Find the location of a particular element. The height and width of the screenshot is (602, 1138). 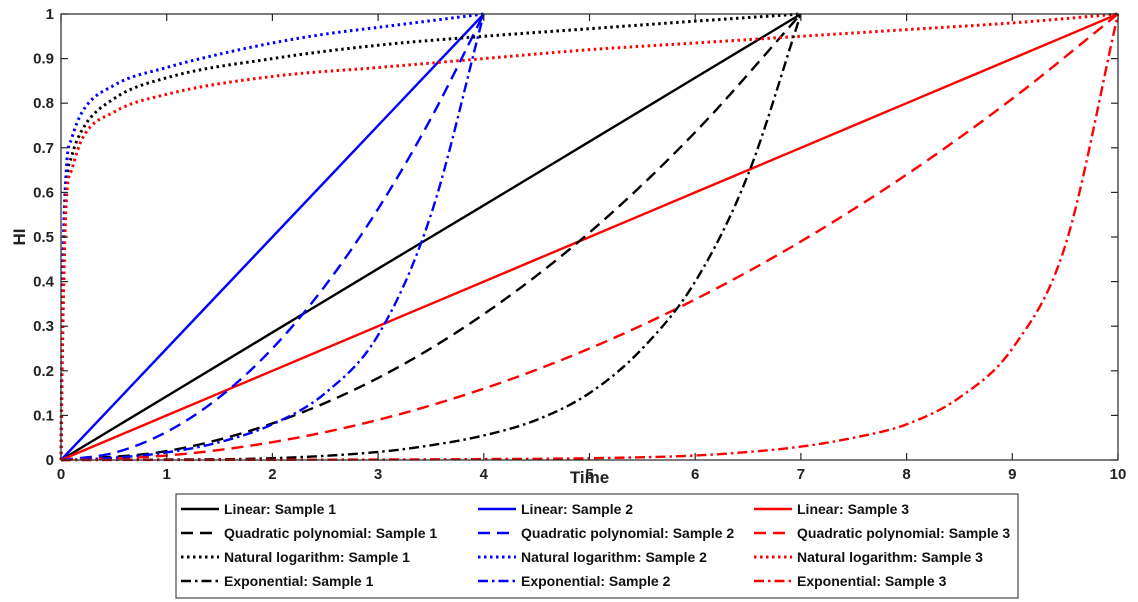

legend-label: Exponential: Sample 1 is located at coordinates (299, 581).